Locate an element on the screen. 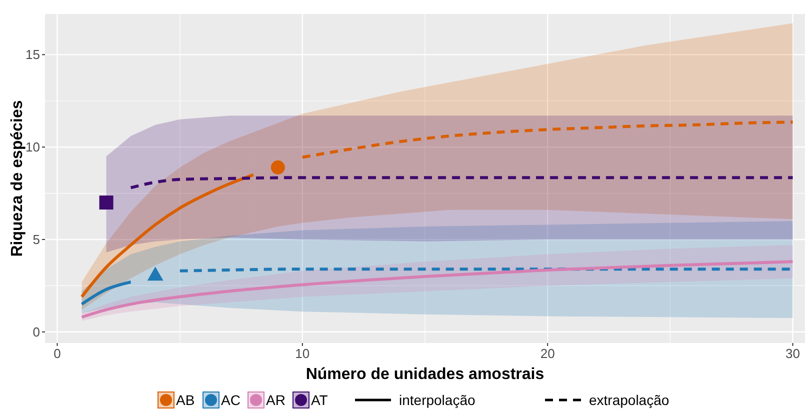  x-tick-label: 20 is located at coordinates (547, 353).